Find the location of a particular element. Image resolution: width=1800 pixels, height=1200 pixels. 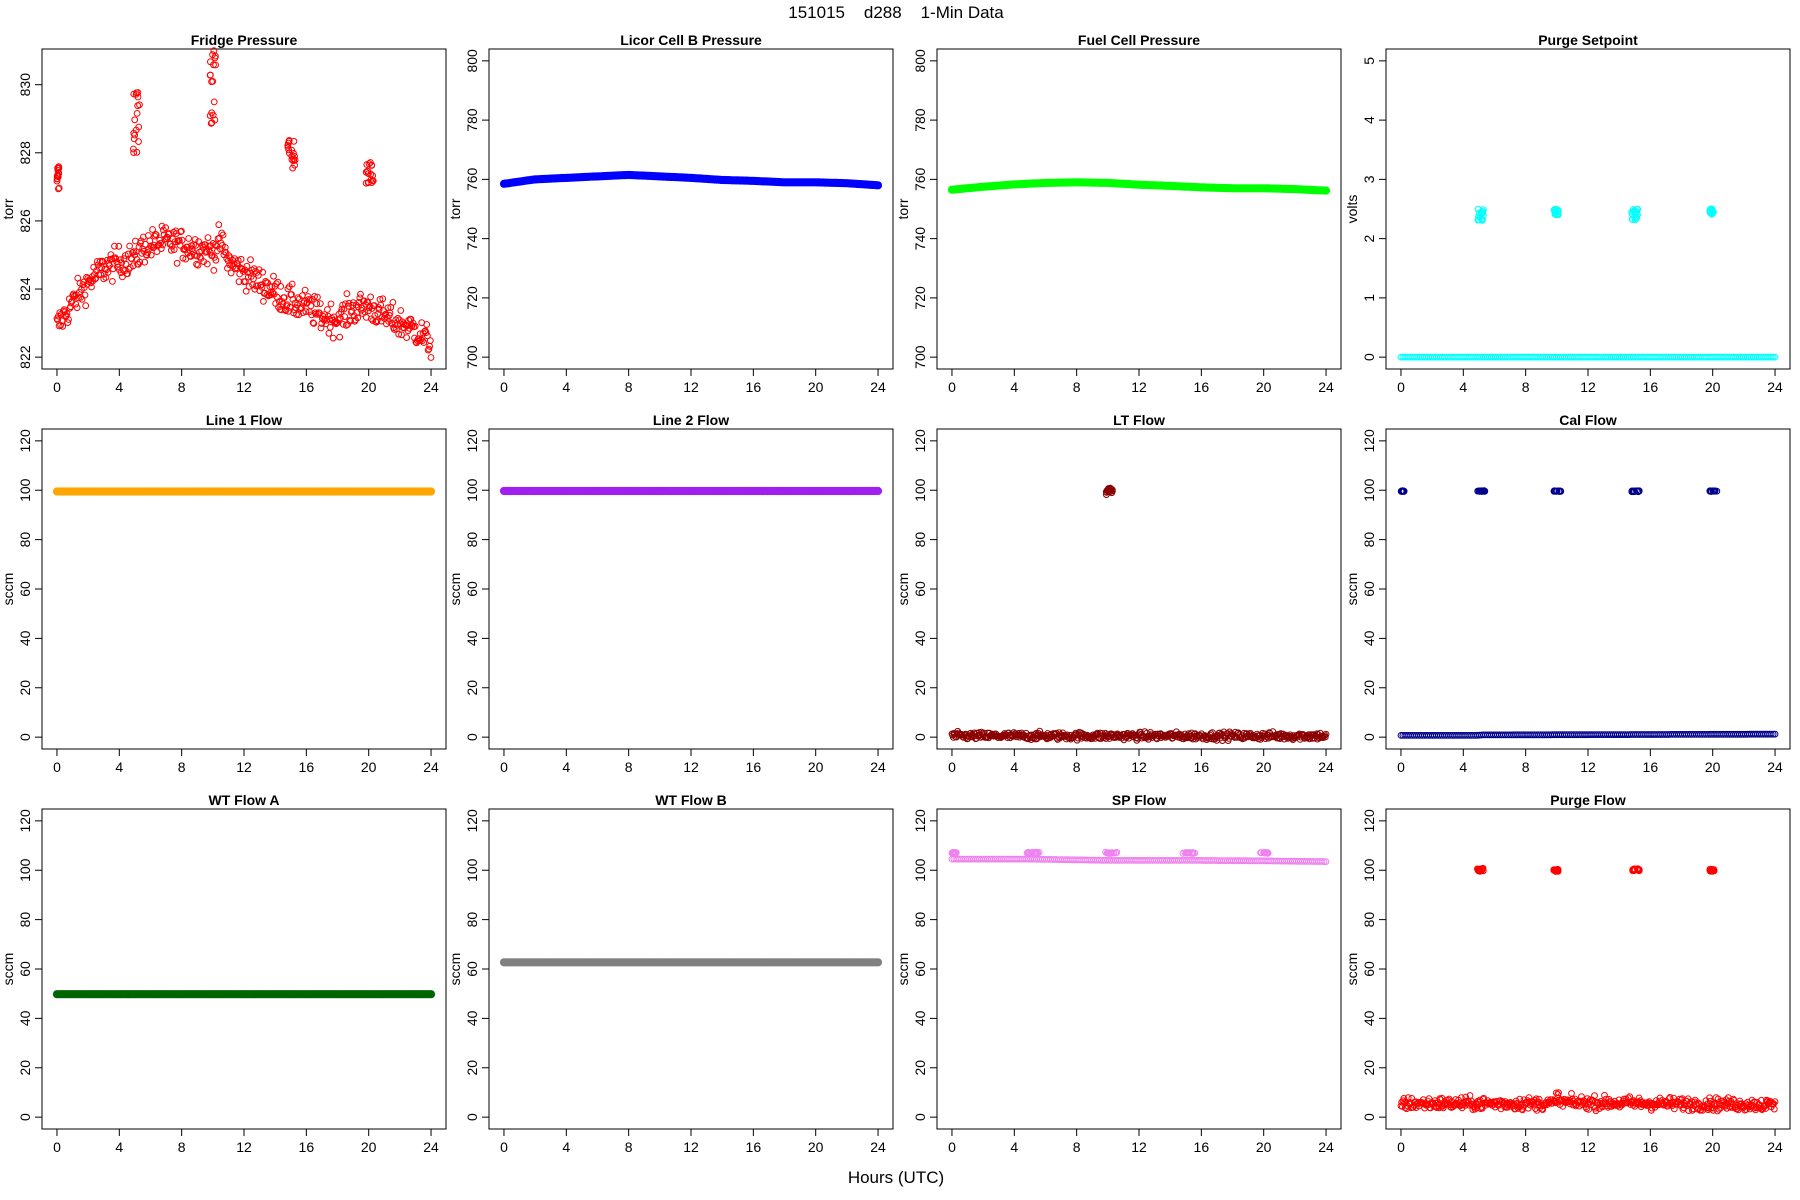

panel-title: WT Flow A is located at coordinates (243, 800).